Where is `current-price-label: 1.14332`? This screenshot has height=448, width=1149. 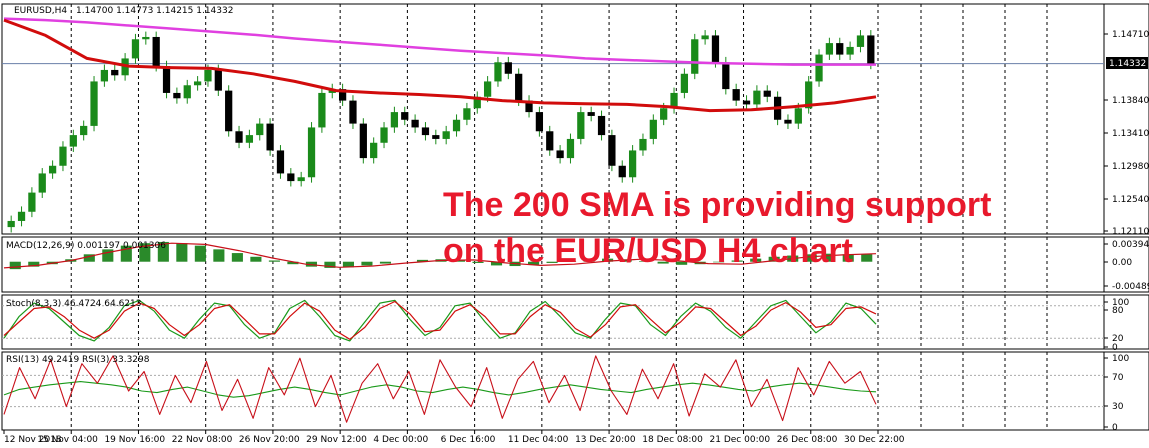
current-price-label: 1.14332 is located at coordinates (1127, 64).